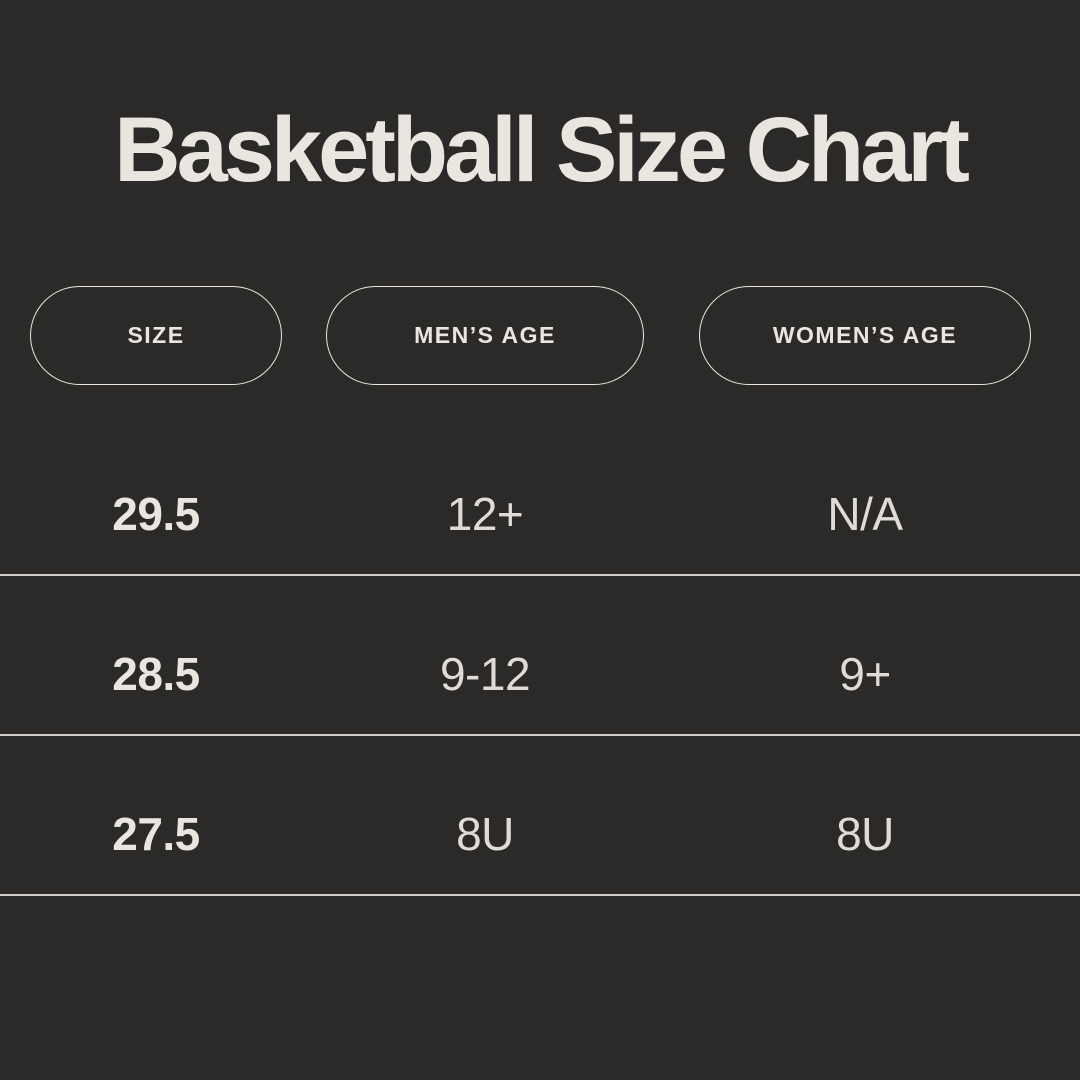 The width and height of the screenshot is (1080, 1080). Describe the element at coordinates (485, 674) in the screenshot. I see `cell-mens-age: 9-12` at that location.